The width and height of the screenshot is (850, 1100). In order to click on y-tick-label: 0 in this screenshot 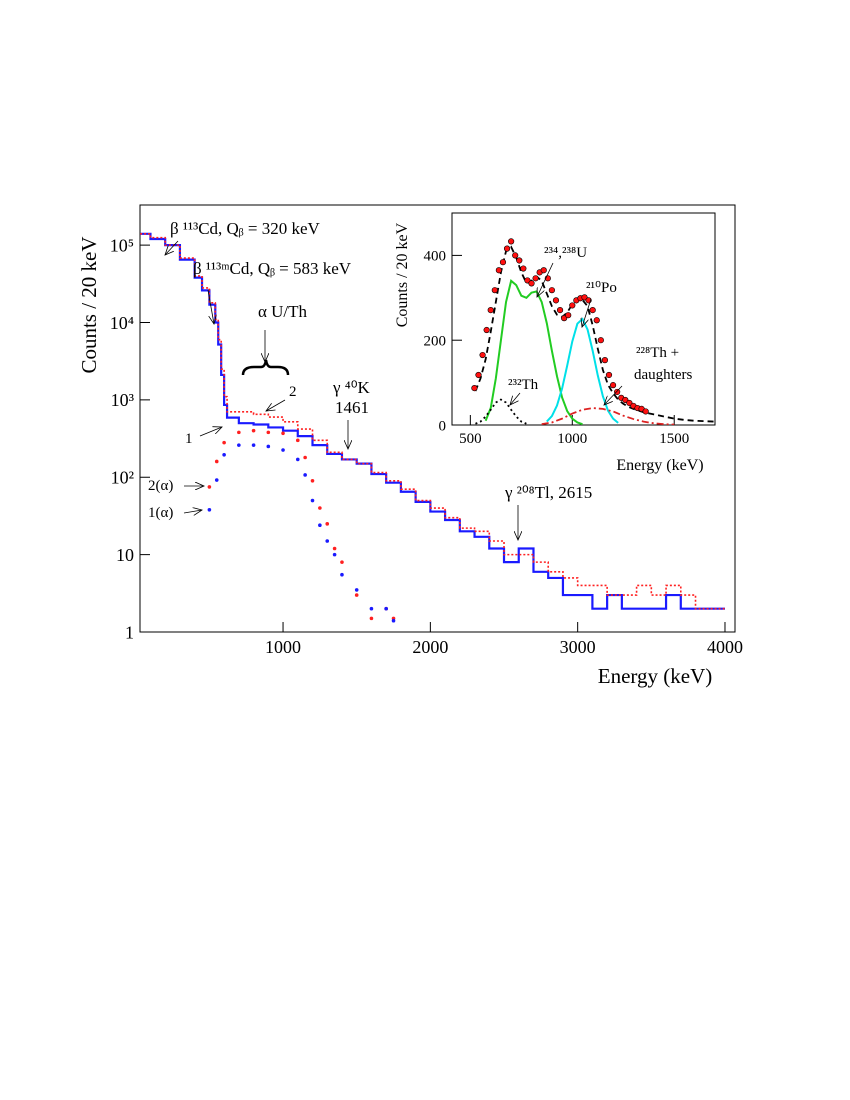, I will do `click(443, 426)`.